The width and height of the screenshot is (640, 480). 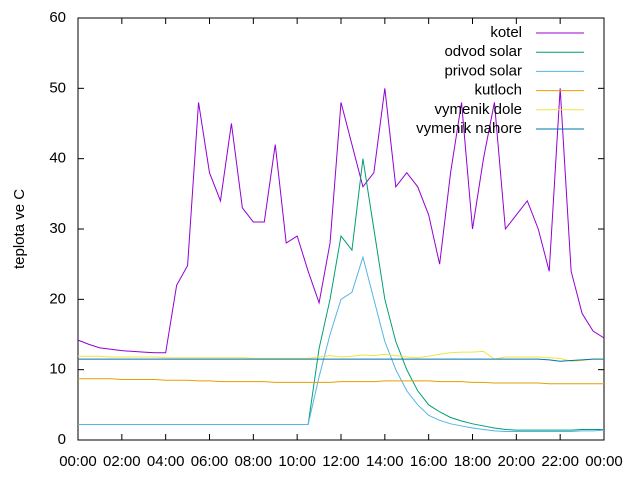 What do you see at coordinates (483, 51) in the screenshot?
I see `legend-label: odvod solar` at bounding box center [483, 51].